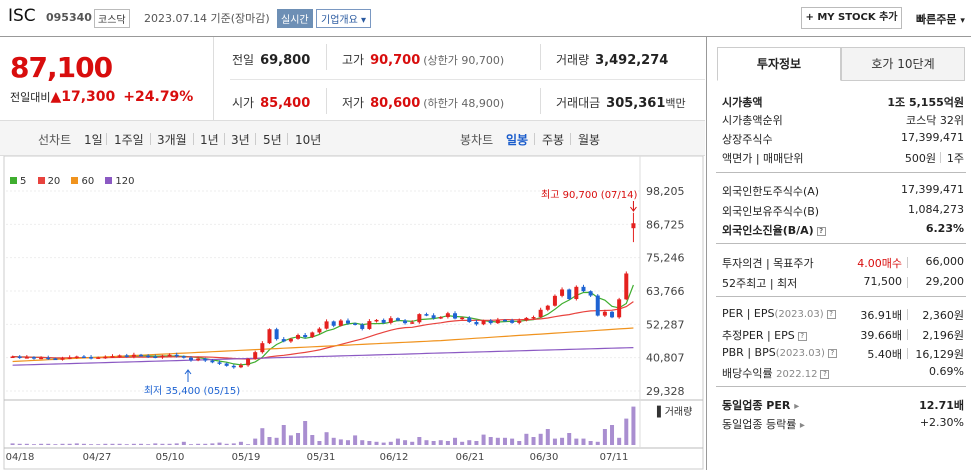  I want to click on open-label: 시가, so click(243, 103).